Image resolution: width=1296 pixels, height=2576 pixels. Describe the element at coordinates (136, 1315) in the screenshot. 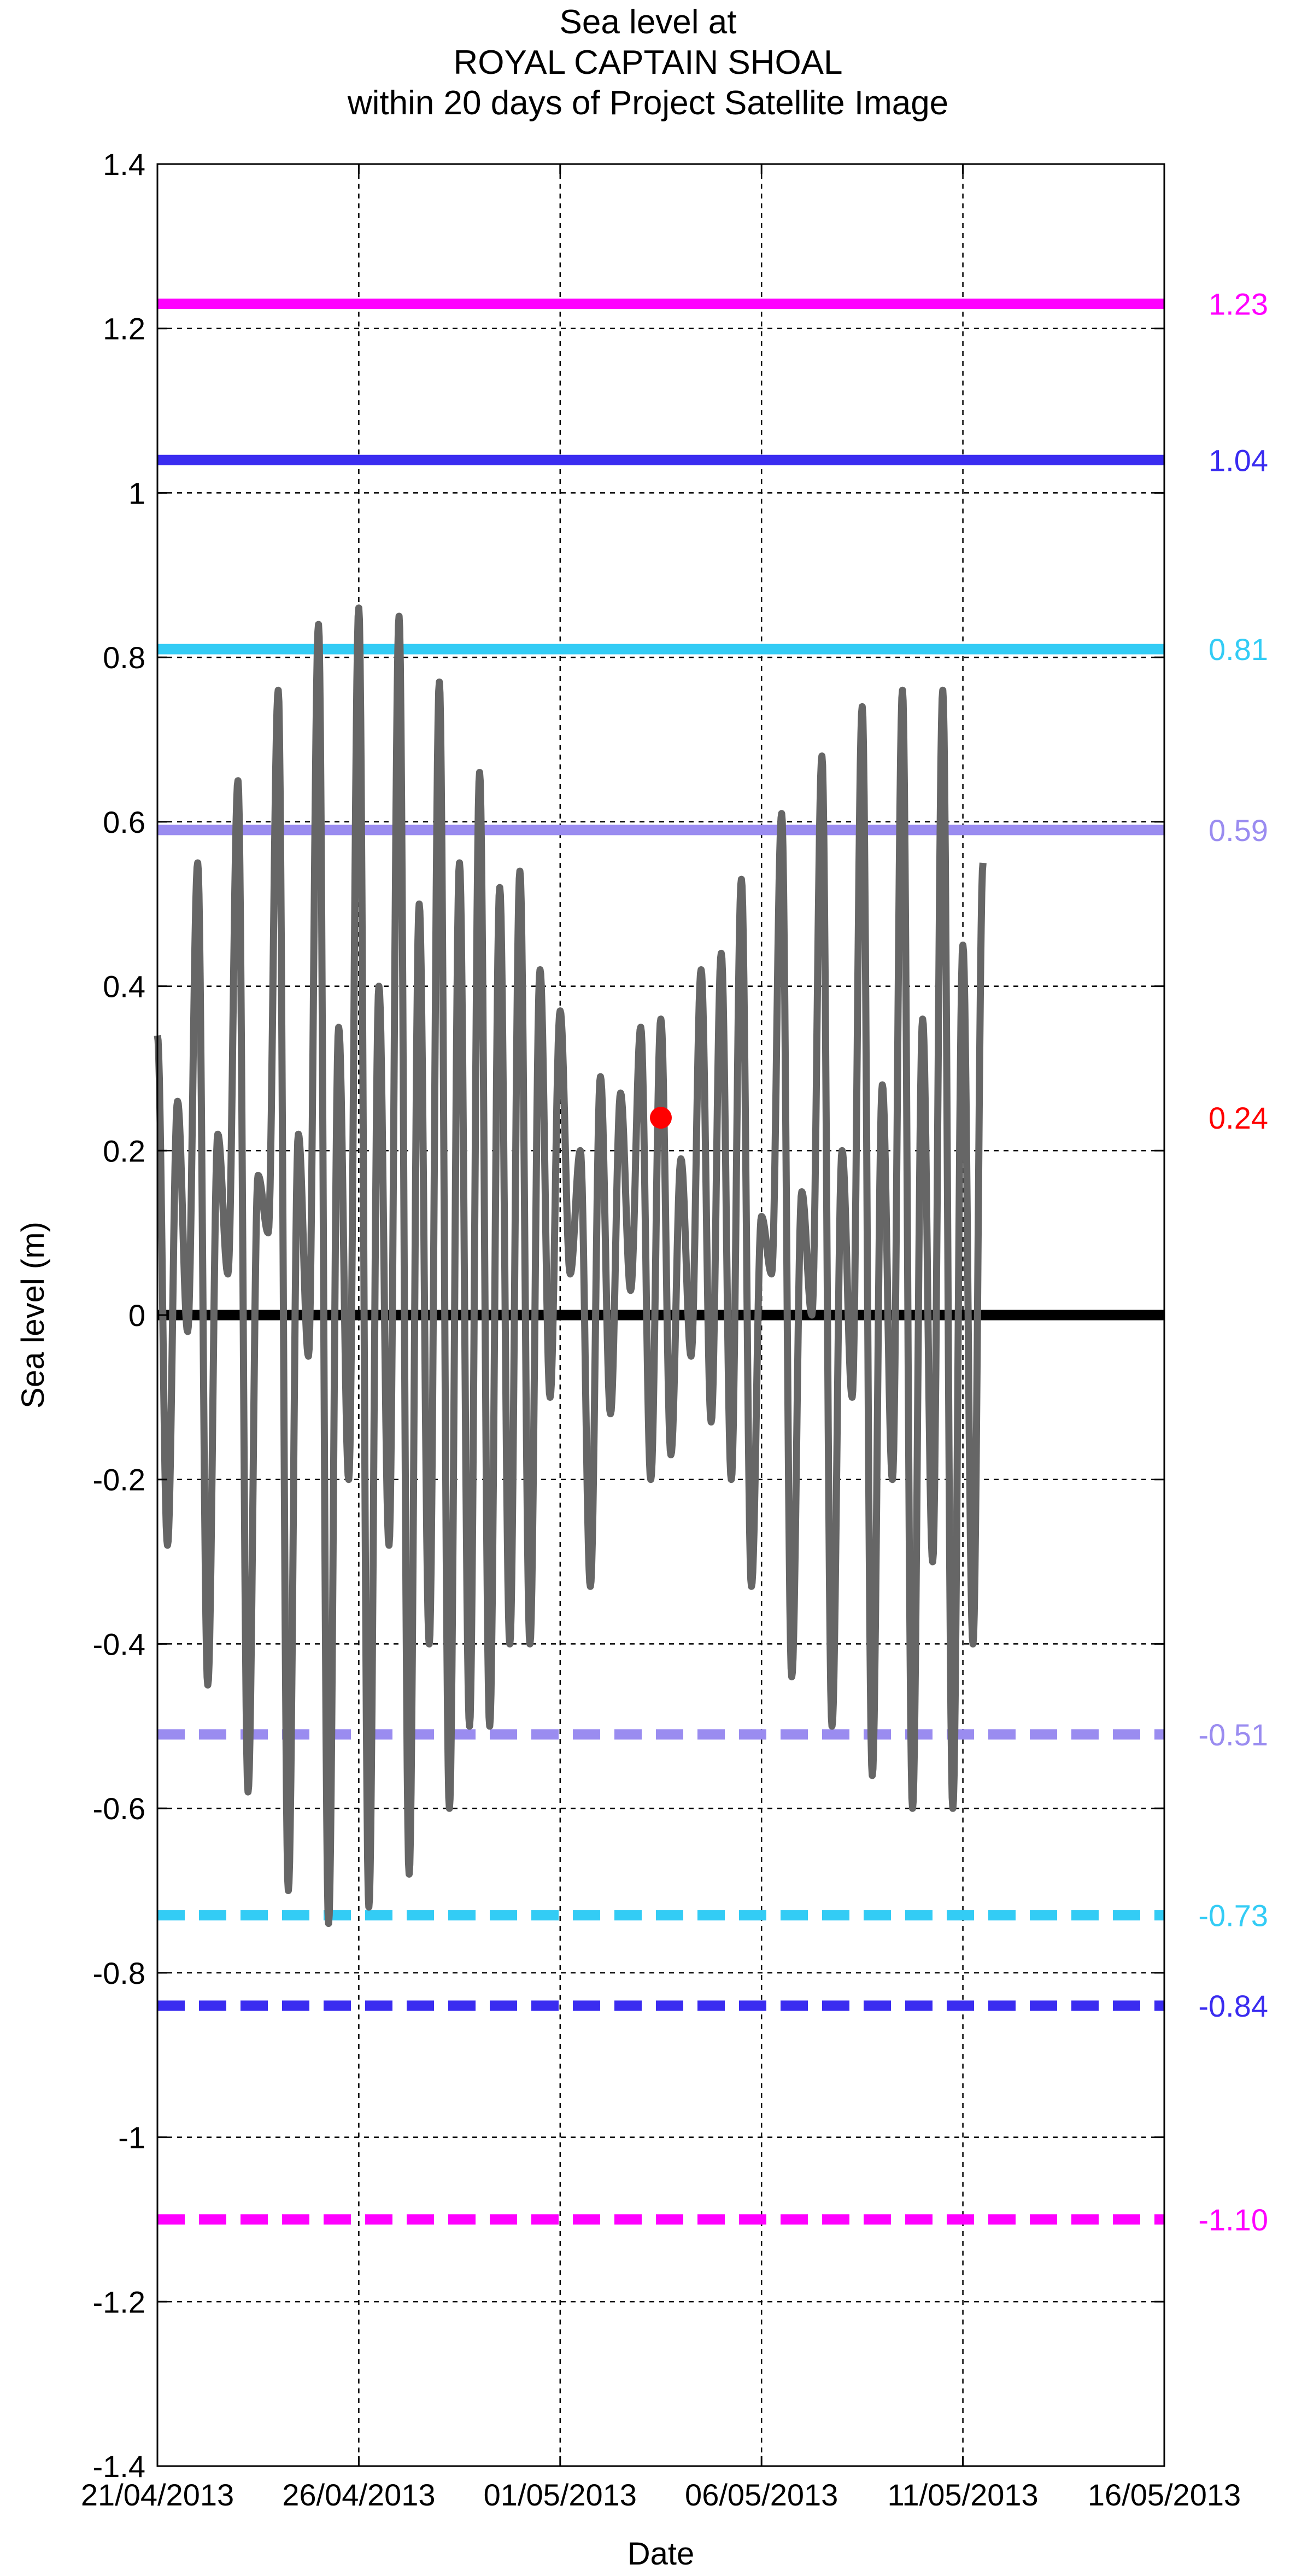

I see `y-tick-label: 0` at that location.